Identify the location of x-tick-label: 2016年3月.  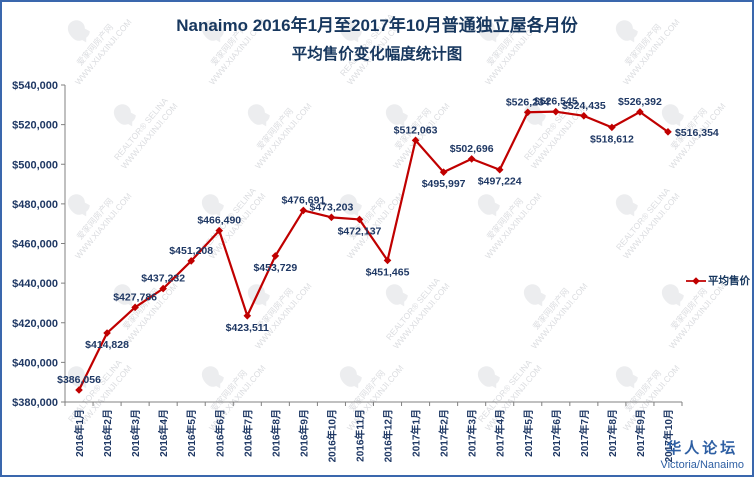
(135, 433).